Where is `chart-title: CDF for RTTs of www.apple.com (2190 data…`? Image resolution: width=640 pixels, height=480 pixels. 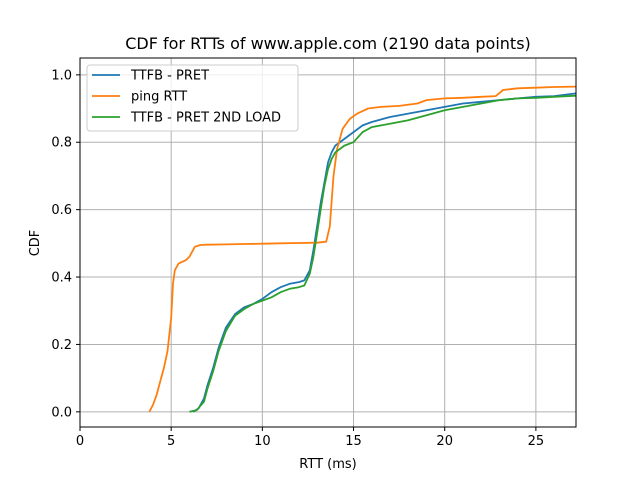
chart-title: CDF for RTTs of www.apple.com (2190 data… is located at coordinates (328, 43).